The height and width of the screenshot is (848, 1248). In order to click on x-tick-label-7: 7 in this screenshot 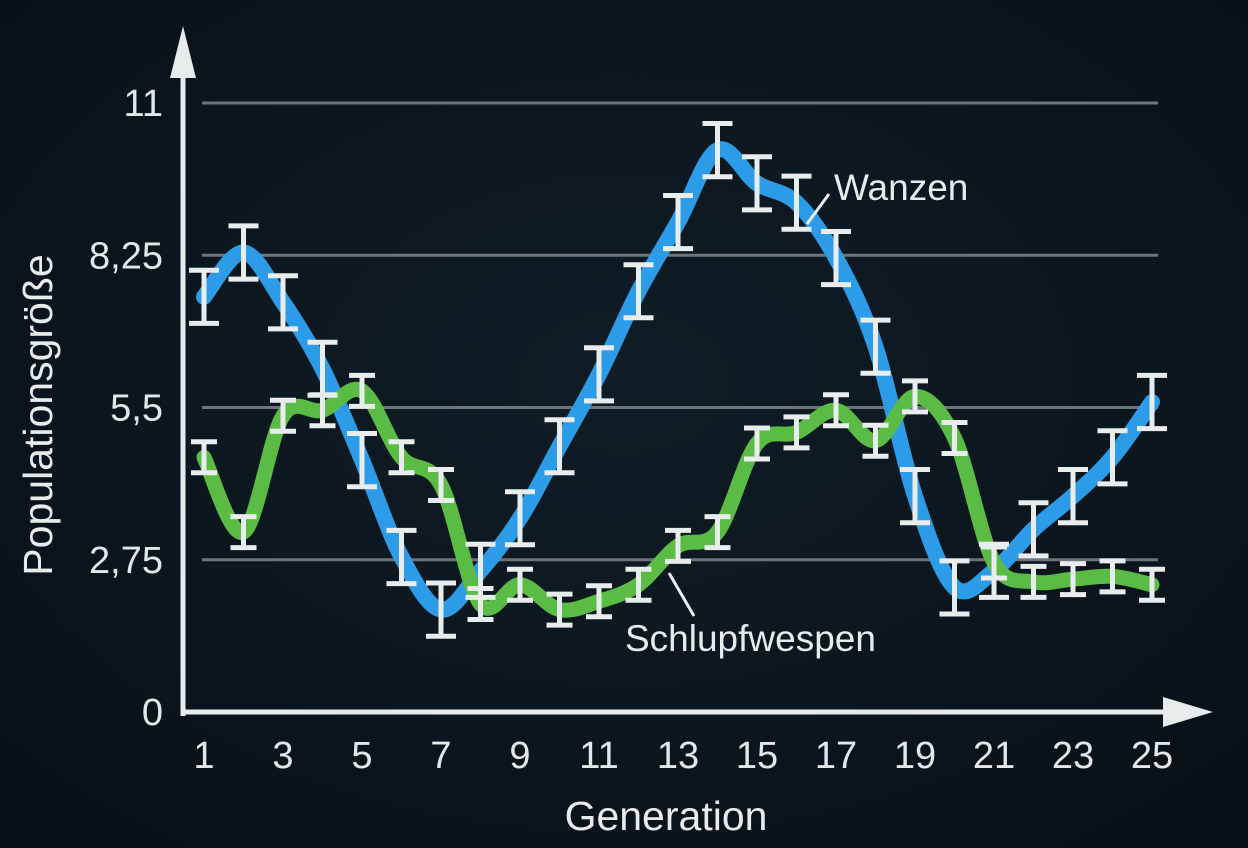, I will do `click(440, 756)`.